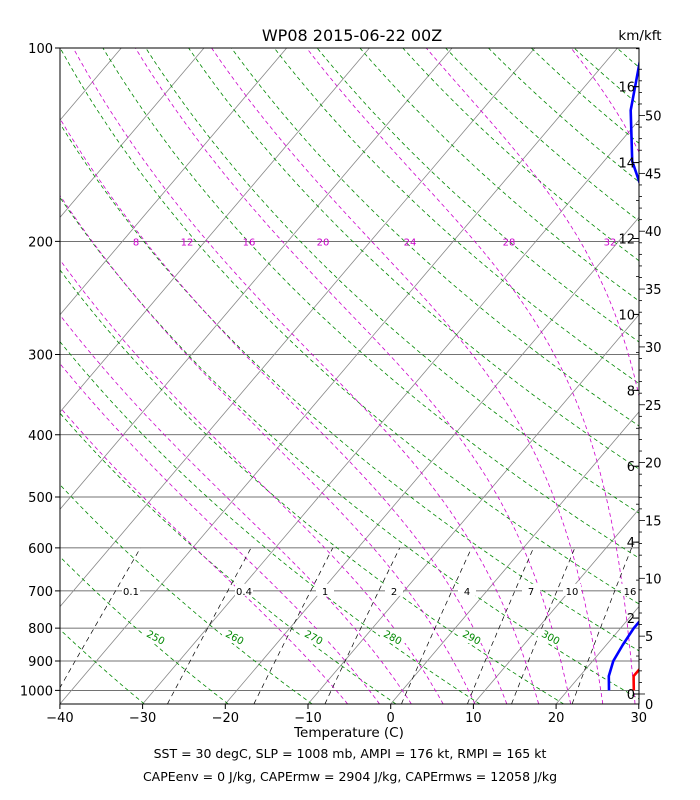 The width and height of the screenshot is (700, 800). Describe the element at coordinates (653, 290) in the screenshot. I see `kft-tick-label: 35` at that location.